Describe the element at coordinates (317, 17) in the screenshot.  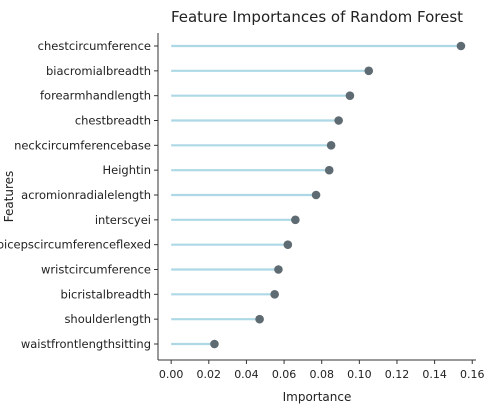
I see `chart-title: Feature Importances of Random Forest` at that location.